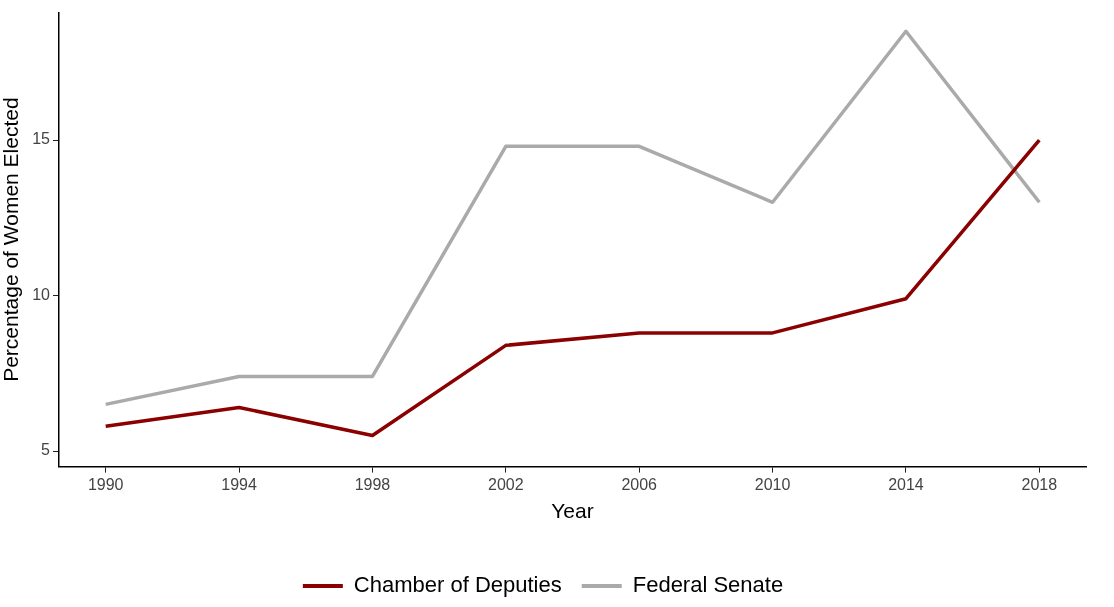  What do you see at coordinates (372, 484) in the screenshot?
I see `x-tick-label: 1998` at bounding box center [372, 484].